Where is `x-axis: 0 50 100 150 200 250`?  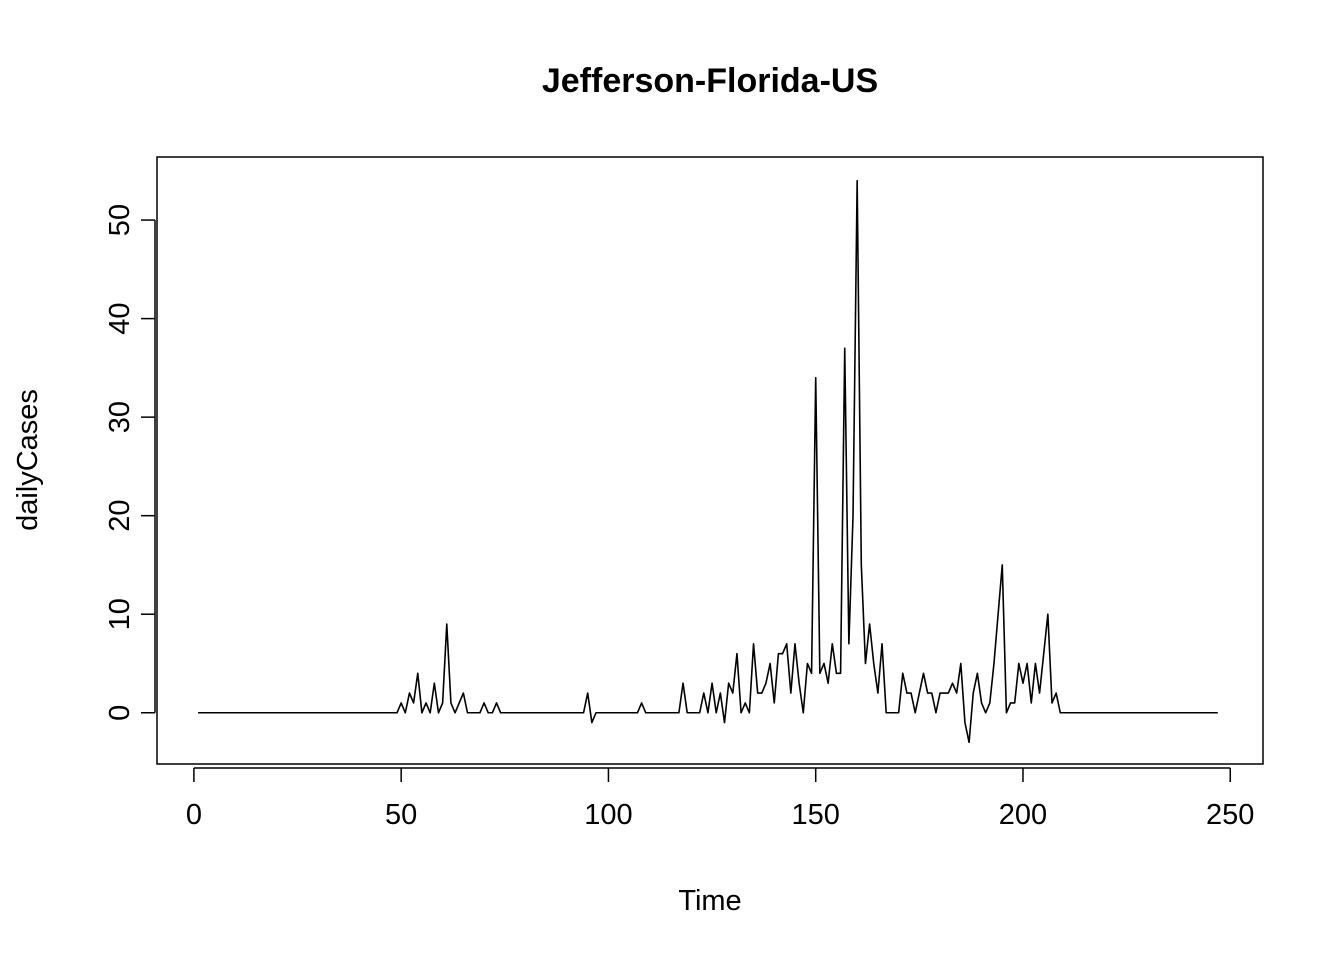
x-axis: 0 50 100 150 200 250 is located at coordinates (720, 799).